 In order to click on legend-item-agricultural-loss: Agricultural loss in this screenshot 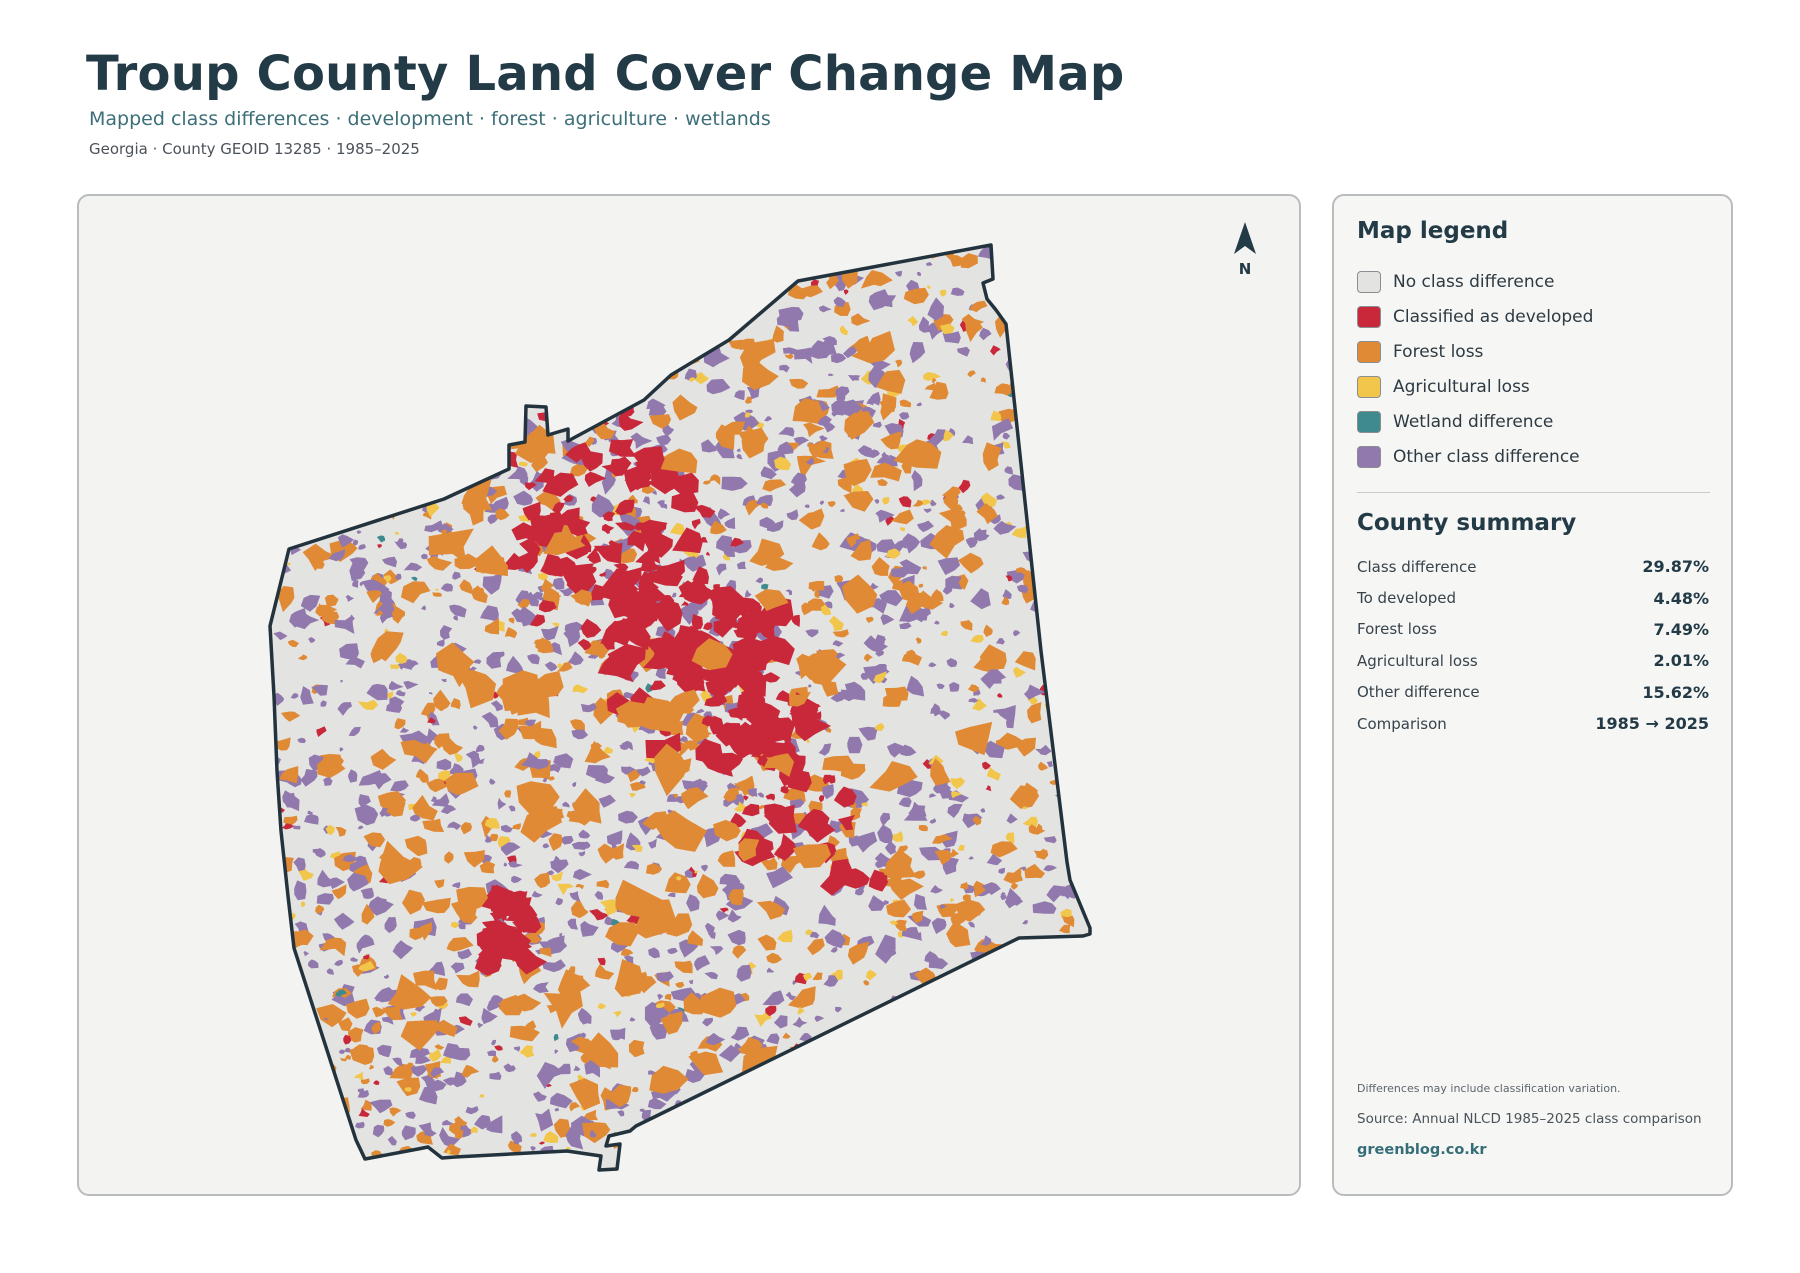, I will do `click(1475, 386)`.